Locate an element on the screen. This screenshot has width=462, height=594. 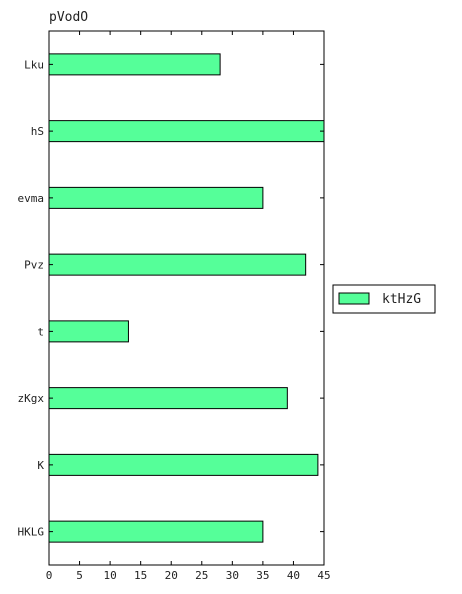
bar-t is located at coordinates (88, 331).